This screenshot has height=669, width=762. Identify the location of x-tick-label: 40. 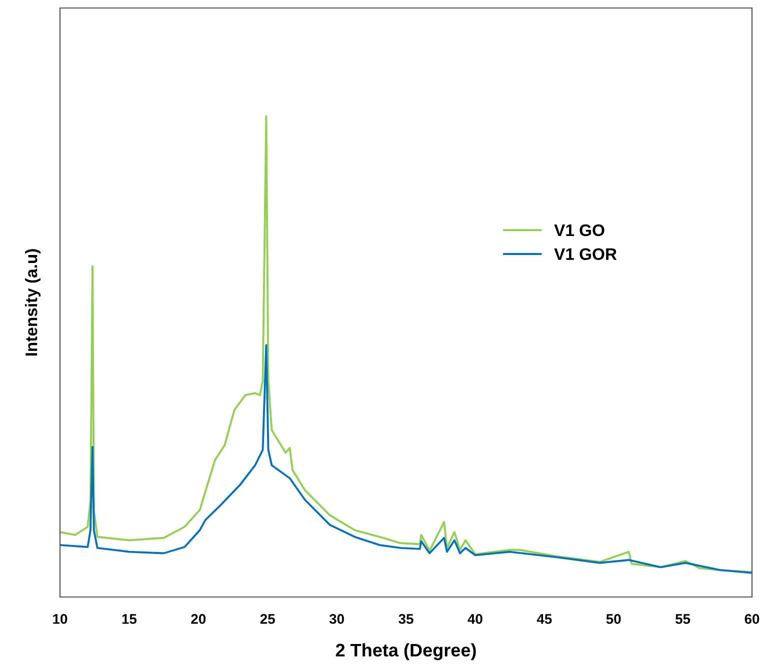
(475, 619).